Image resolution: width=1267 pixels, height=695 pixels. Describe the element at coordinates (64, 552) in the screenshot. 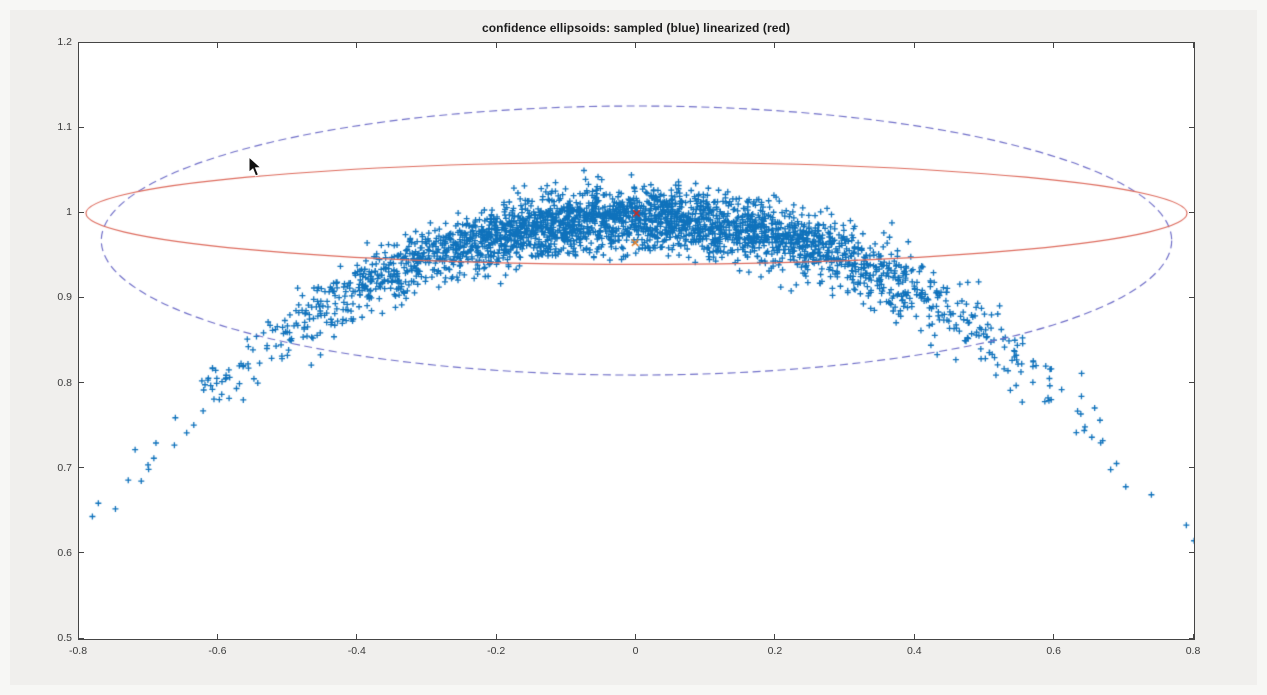

I see `y-tick-label: 0.6` at that location.